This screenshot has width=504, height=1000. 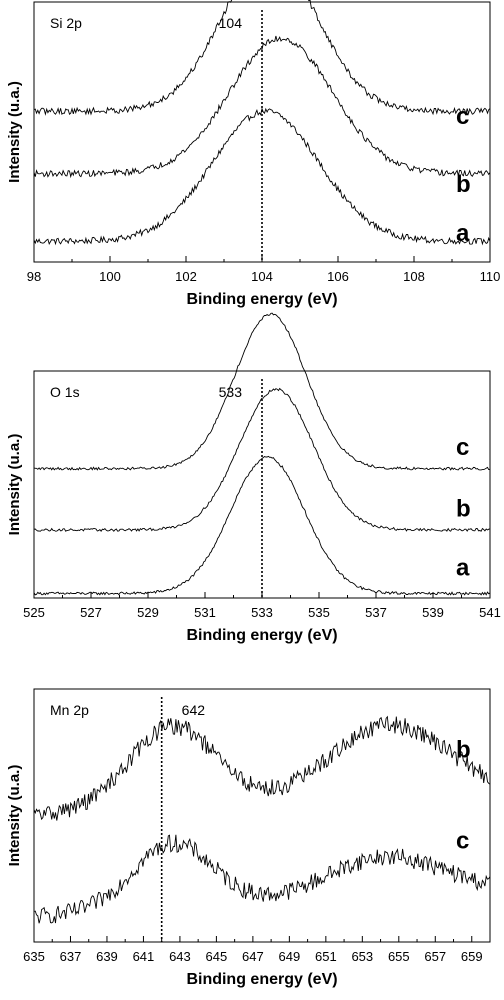 What do you see at coordinates (433, 612) in the screenshot?
I see `x-tick-label: 539` at bounding box center [433, 612].